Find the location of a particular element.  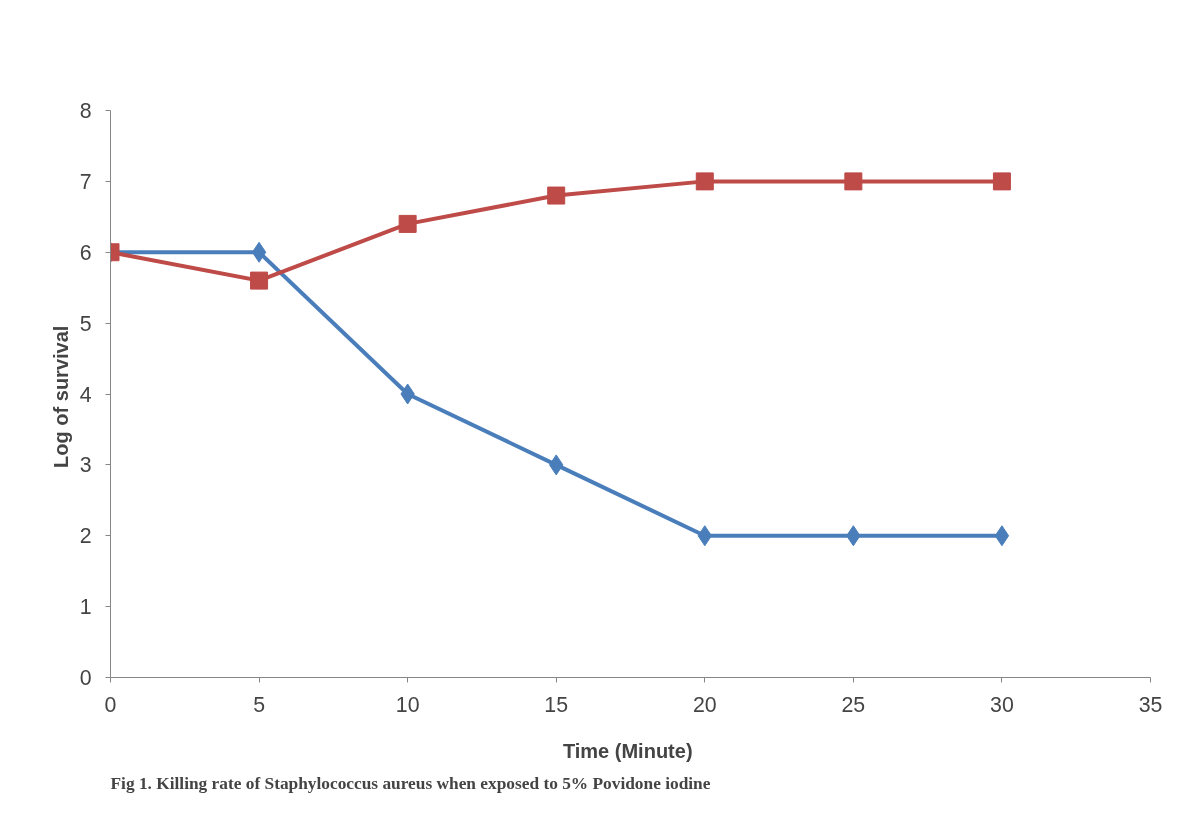

caption: Fig 1. Killing rate of Staphylococcus aureus when exposed to 5% Povidone iodine is located at coordinates (410, 783).